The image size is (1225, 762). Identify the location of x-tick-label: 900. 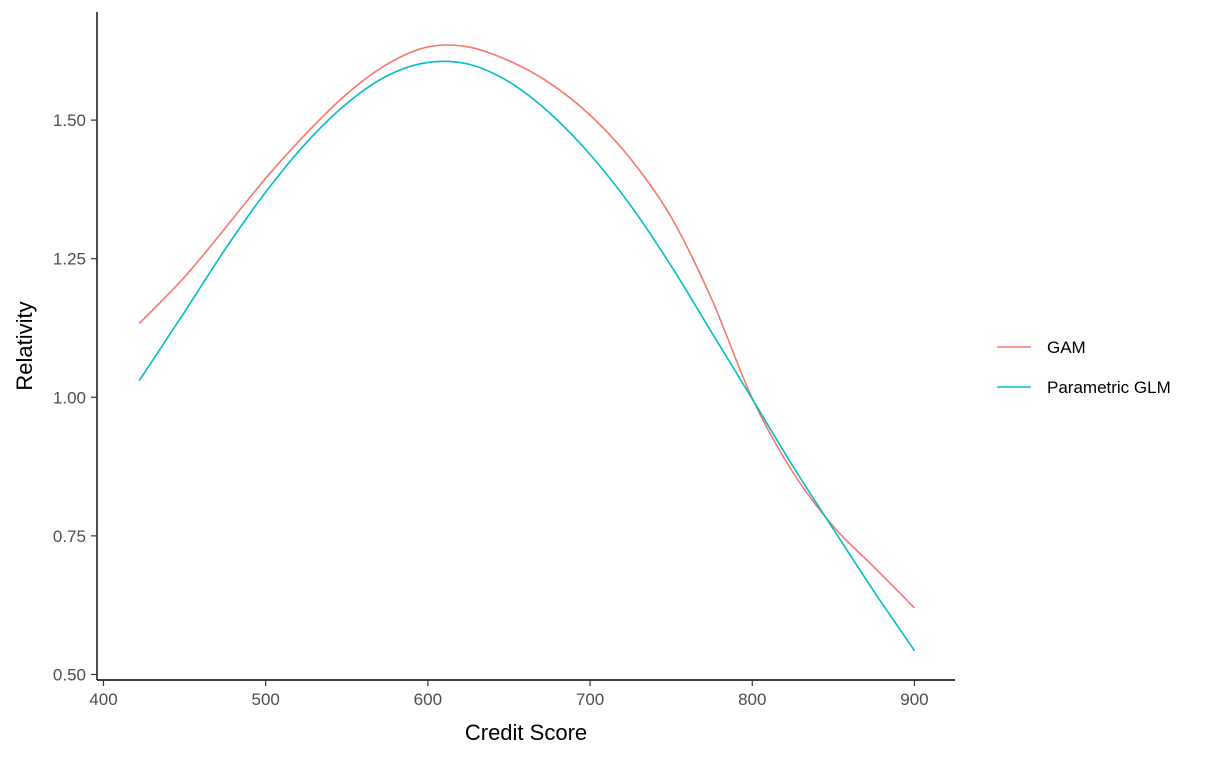
(914, 699).